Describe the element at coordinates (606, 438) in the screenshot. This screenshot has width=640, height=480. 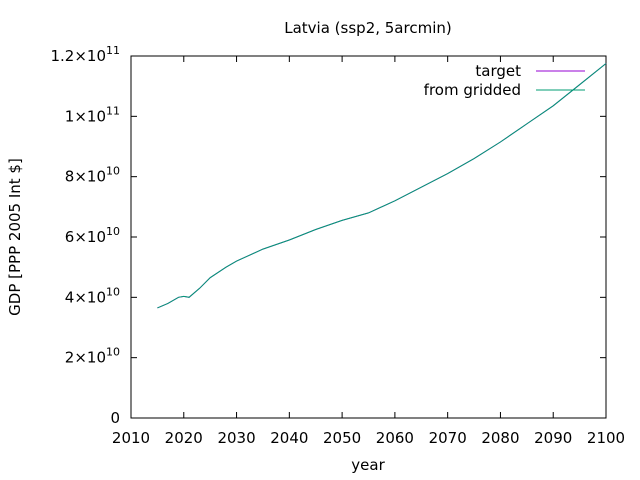
I see `x-tick-label: 2100` at that location.